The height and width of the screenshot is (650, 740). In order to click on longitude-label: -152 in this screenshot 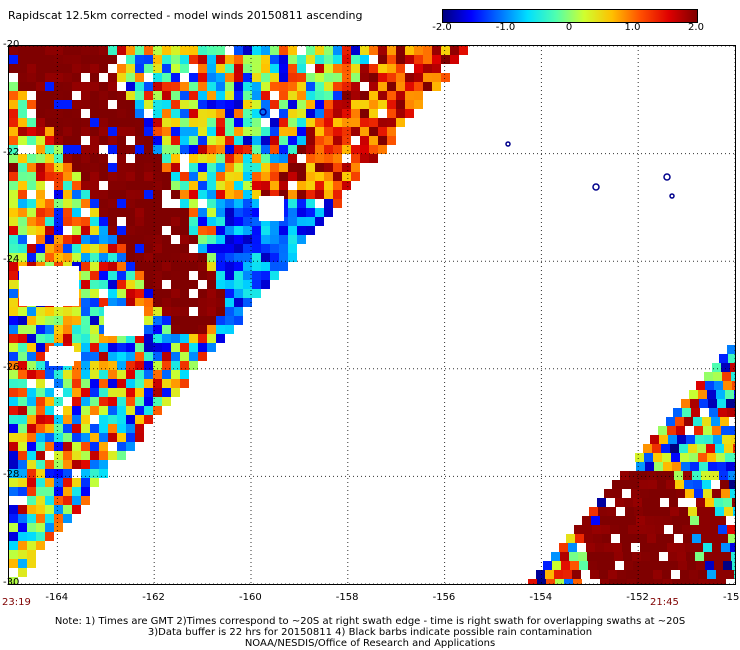, I will do `click(637, 597)`.